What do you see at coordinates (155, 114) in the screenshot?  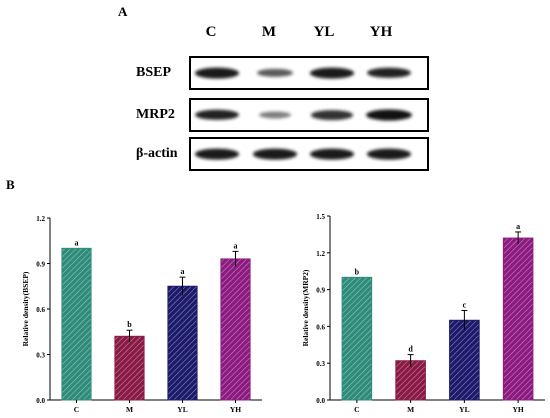 I see `blot-label-mrp2: MRP2` at bounding box center [155, 114].